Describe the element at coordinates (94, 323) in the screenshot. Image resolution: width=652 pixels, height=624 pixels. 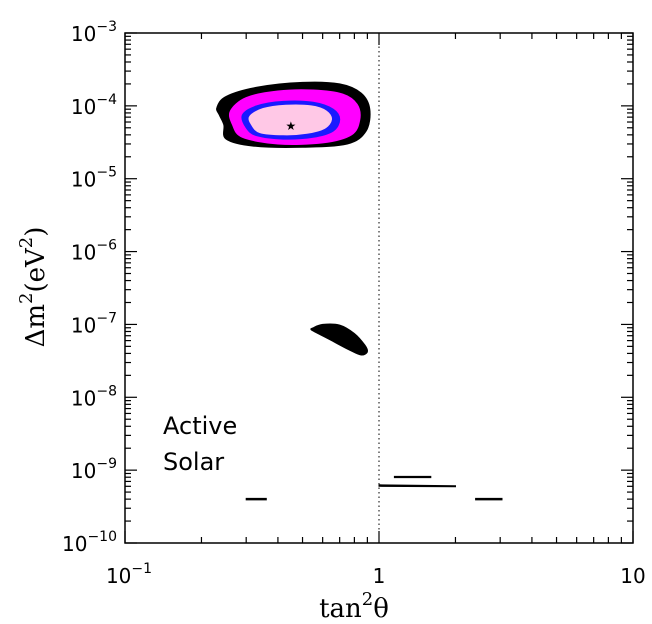
I see `y-tick-label: 10⁻⁷` at that location.